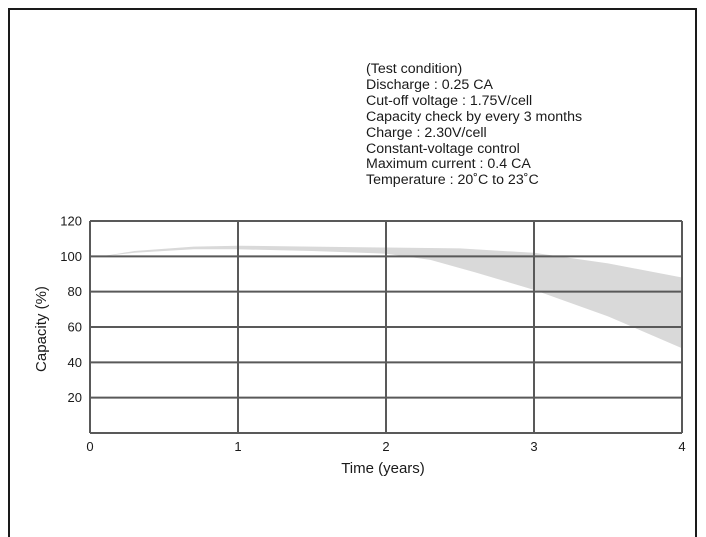 This screenshot has height=537, width=706. Describe the element at coordinates (452, 180) in the screenshot. I see `condition-temperature: Temperature : 20˚C to 23˚C` at that location.